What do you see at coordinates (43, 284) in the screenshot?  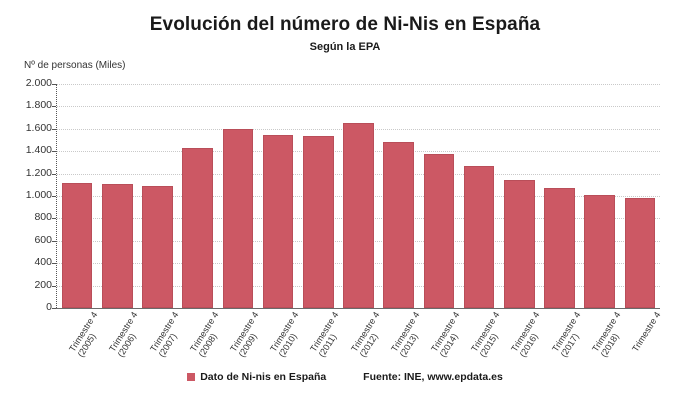 I see `y-tick-label: 200` at bounding box center [43, 284].